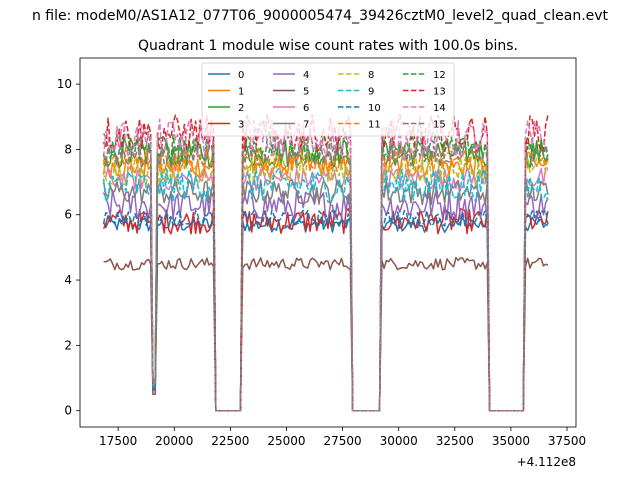 The image size is (640, 484). What do you see at coordinates (455, 441) in the screenshot?
I see `x-tick-label: 32500` at bounding box center [455, 441].